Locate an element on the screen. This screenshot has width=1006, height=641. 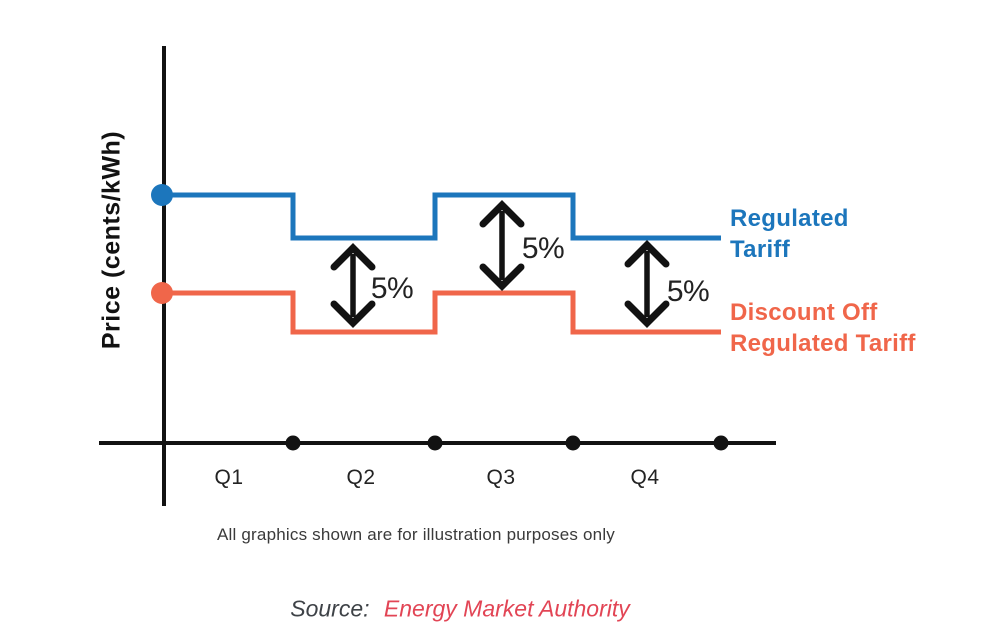
quarter-tick-dot-q4 is located at coordinates (721, 443).